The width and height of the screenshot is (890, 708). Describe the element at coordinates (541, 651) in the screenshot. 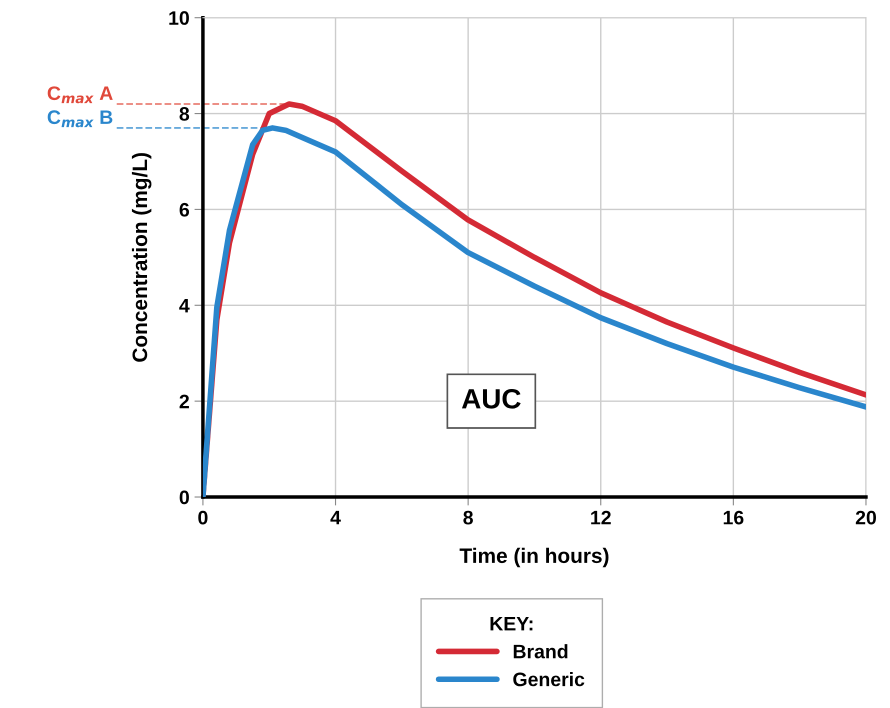

I see `legend-label: Brand` at that location.